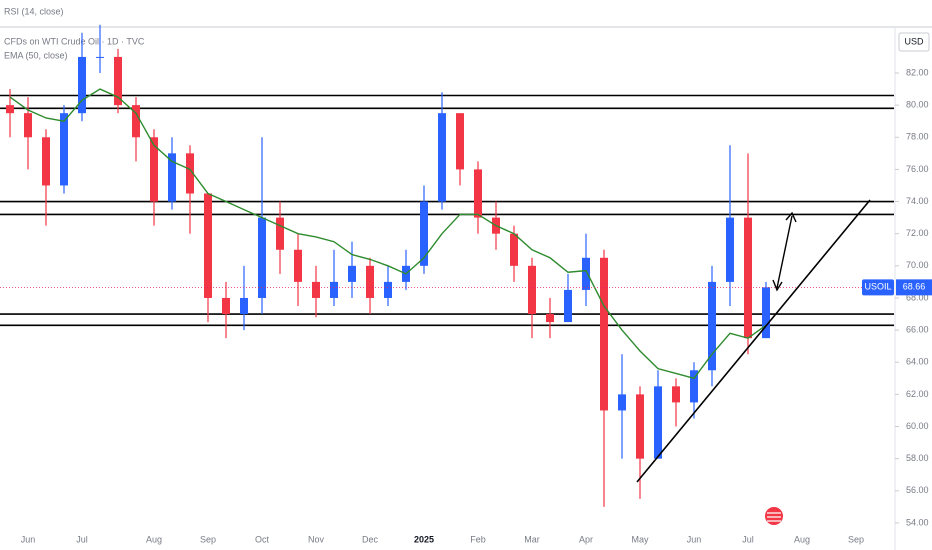 The image size is (932, 550). I want to click on price-label: 68.66, so click(914, 287).